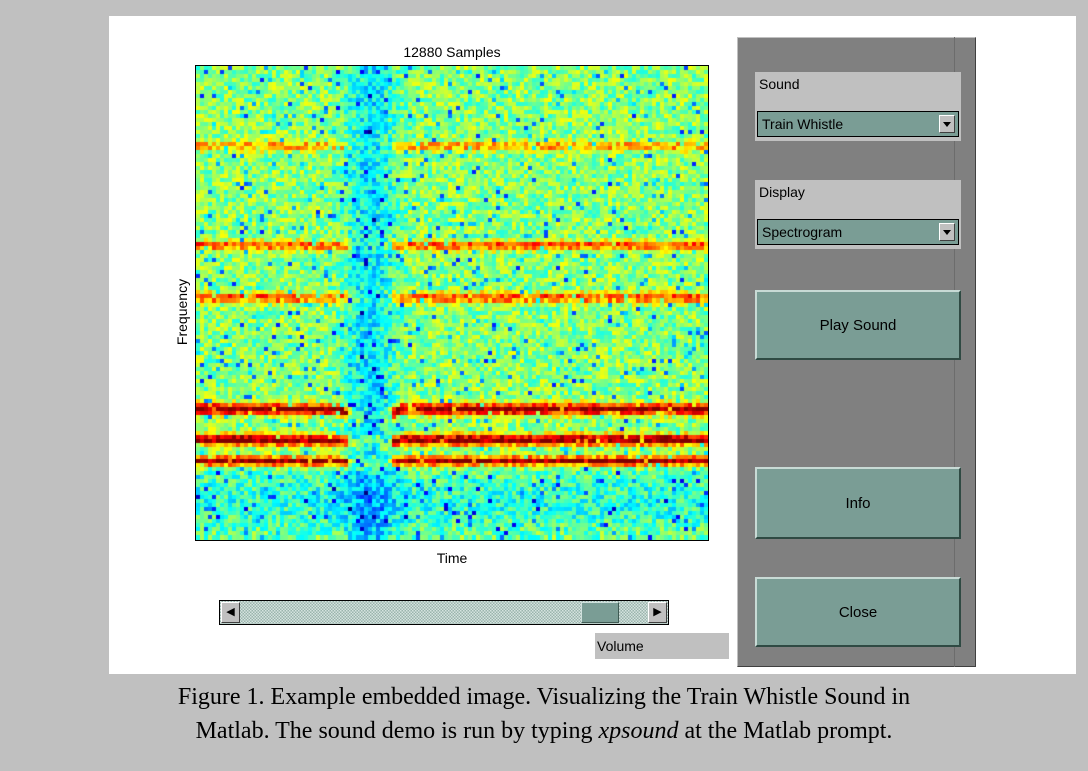 Image resolution: width=1088 pixels, height=771 pixels. I want to click on sound-label: Sound, so click(858, 89).